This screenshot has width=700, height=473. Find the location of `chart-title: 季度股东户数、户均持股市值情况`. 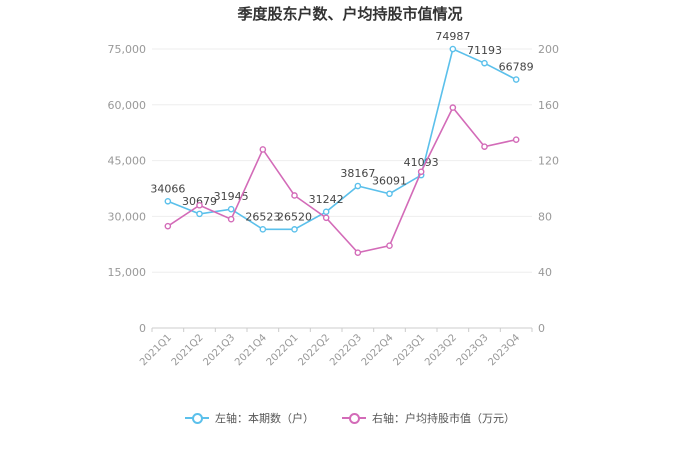

chart-title: 季度股东户数、户均持股市值情况 is located at coordinates (350, 14).